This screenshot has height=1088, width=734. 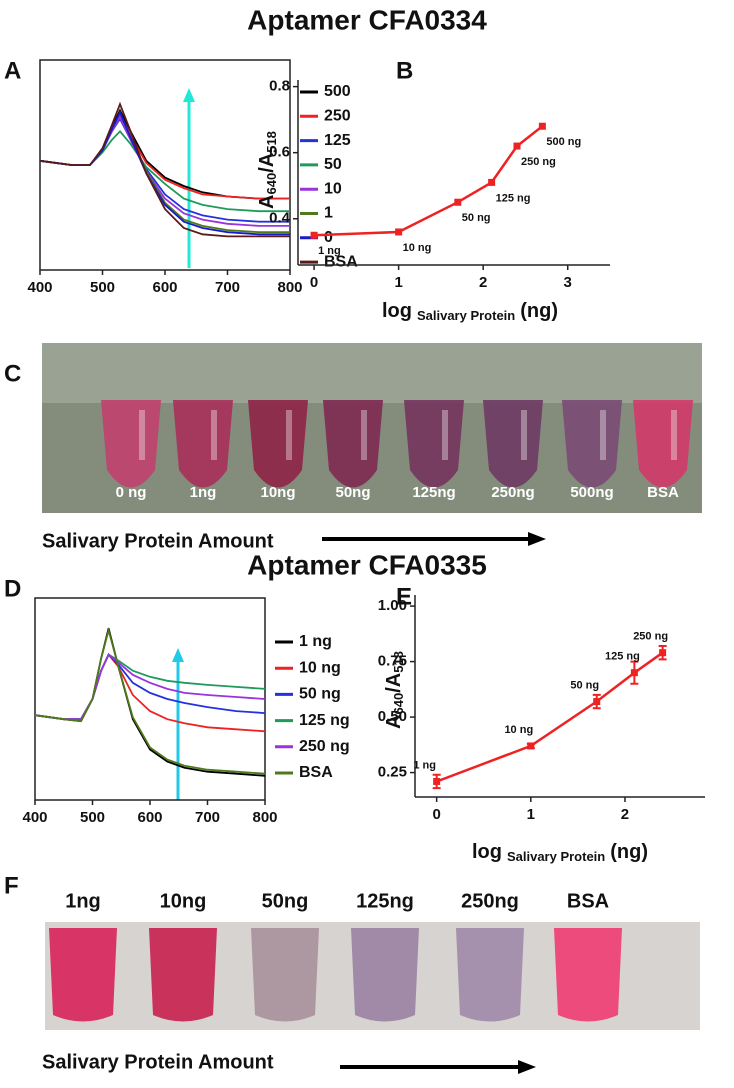 What do you see at coordinates (385, 901) in the screenshot?
I see `tube-label: 125ng` at bounding box center [385, 901].